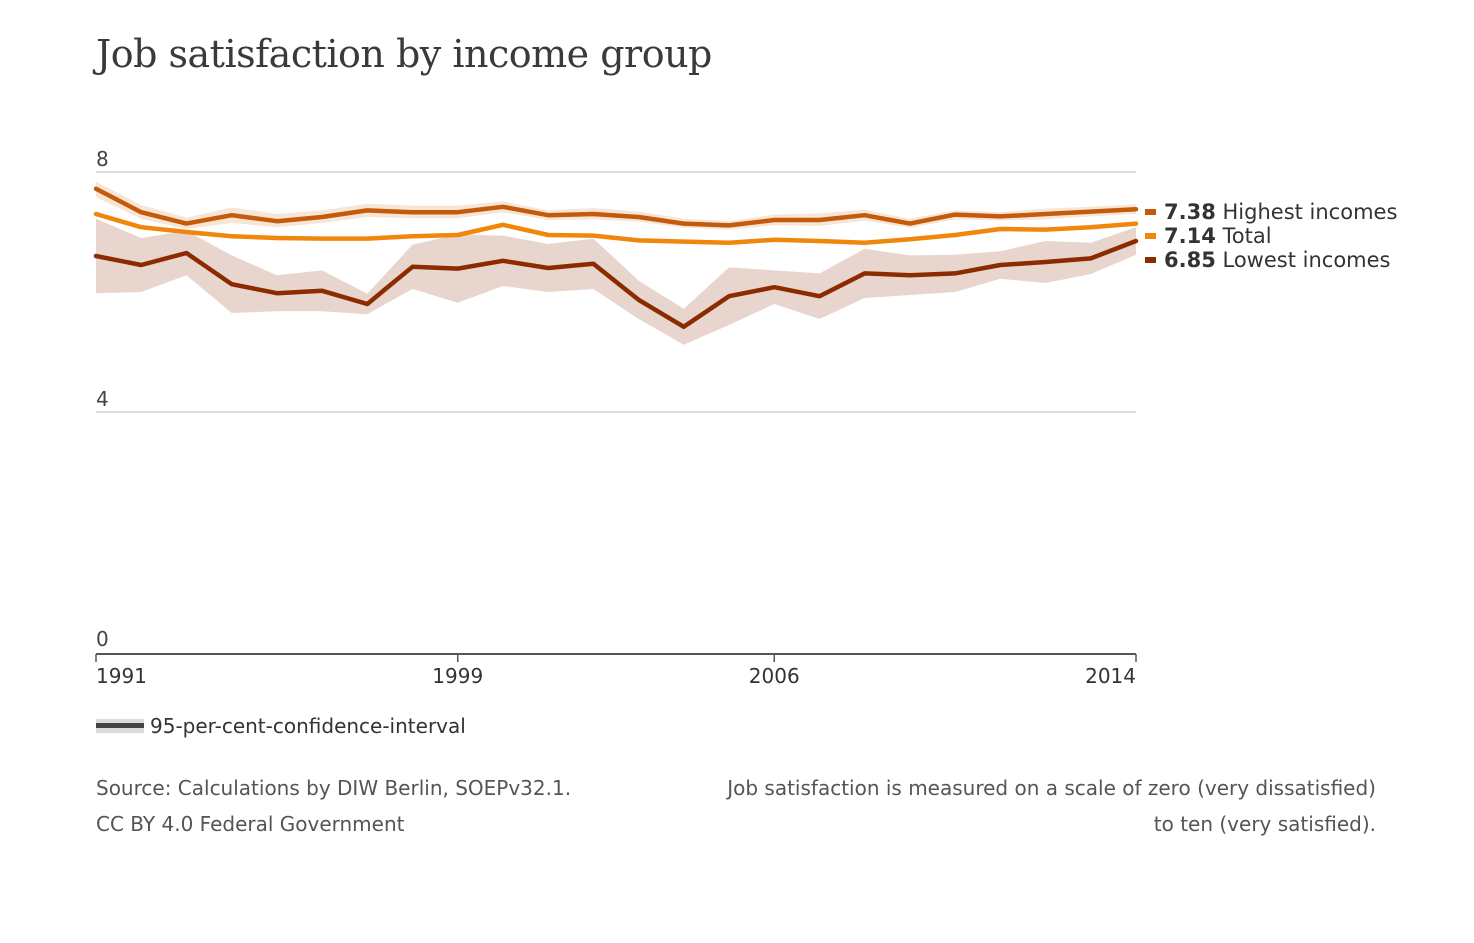  Describe the element at coordinates (1264, 824) in the screenshot. I see `scale-note-line-2: to ten (very satisfied).` at that location.